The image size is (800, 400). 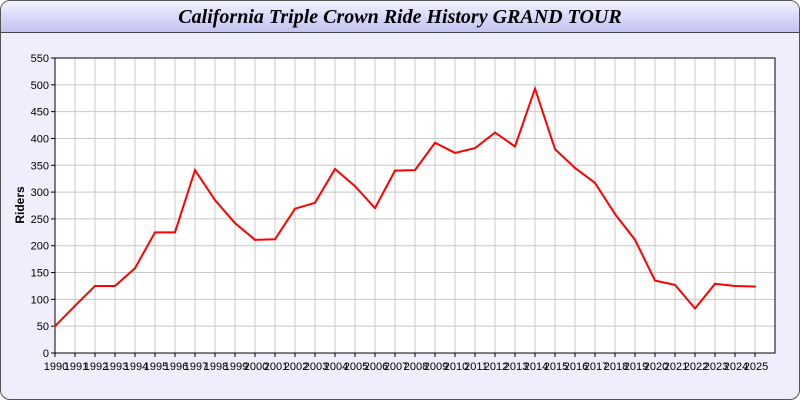 I want to click on y-tick-label: 200, so click(x=40, y=247).